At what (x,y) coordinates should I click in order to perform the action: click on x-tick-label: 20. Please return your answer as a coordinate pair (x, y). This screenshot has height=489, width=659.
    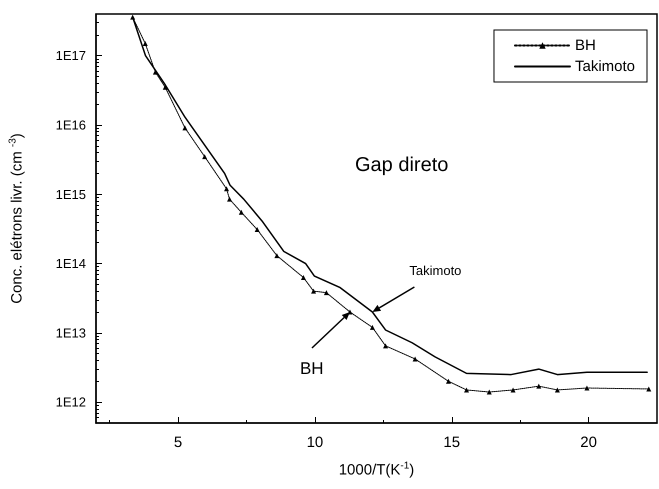
    Looking at the image, I should click on (588, 442).